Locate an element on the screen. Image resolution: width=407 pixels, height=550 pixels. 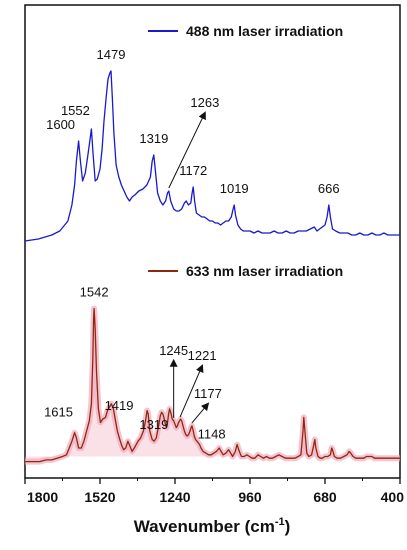
peak-label-1319-s1: 1319 is located at coordinates (153, 424).